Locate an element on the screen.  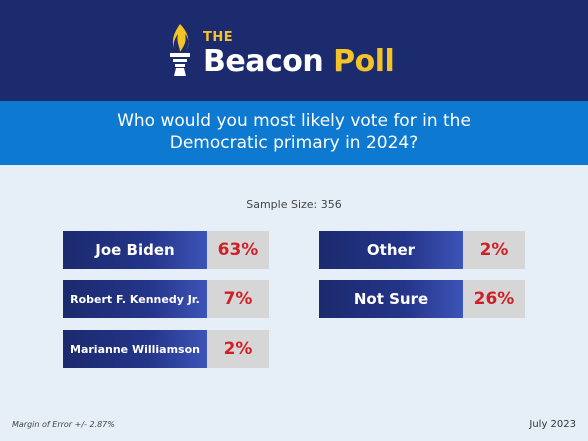
candidate-percent: 26% is located at coordinates (494, 299).